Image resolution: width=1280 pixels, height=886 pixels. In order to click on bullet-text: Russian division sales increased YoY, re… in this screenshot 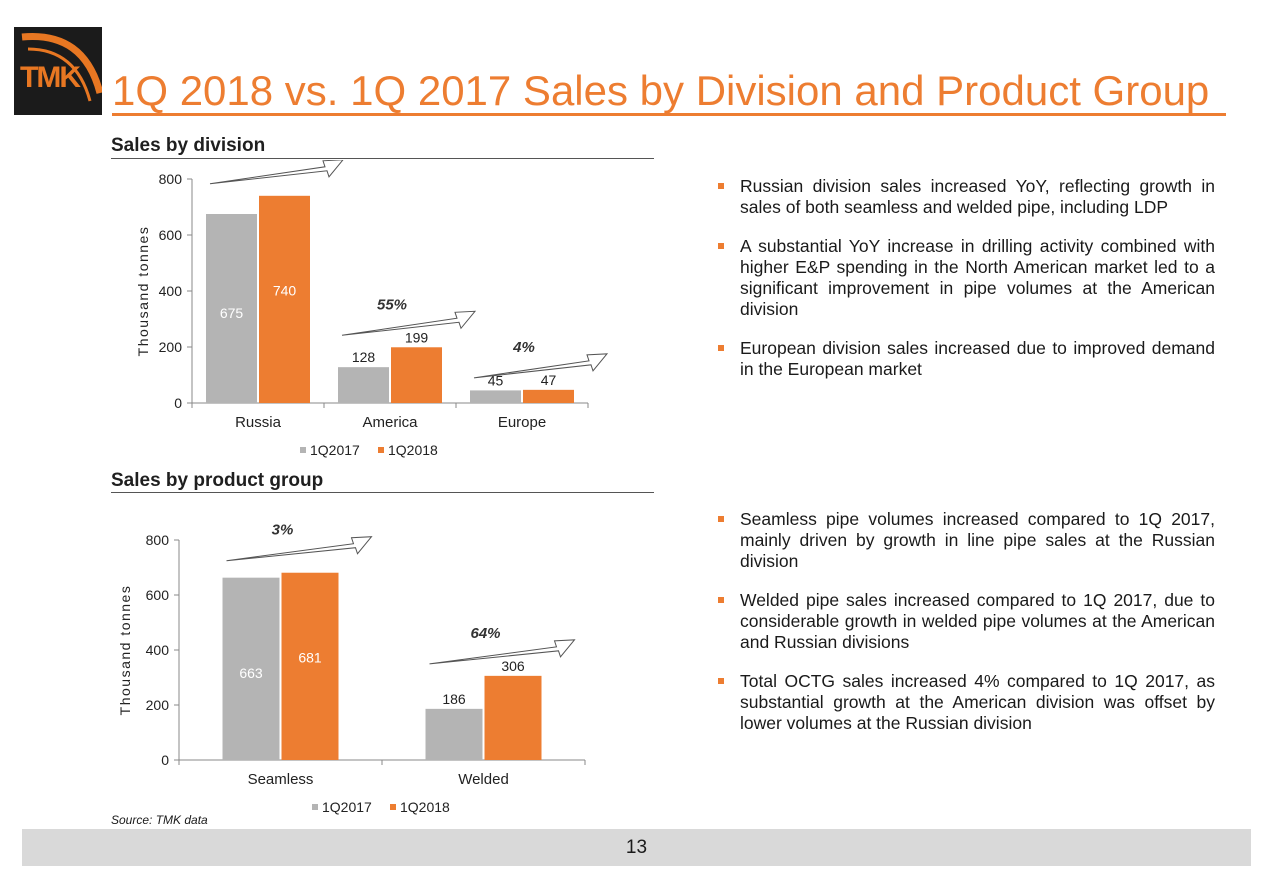, I will do `click(977, 196)`.